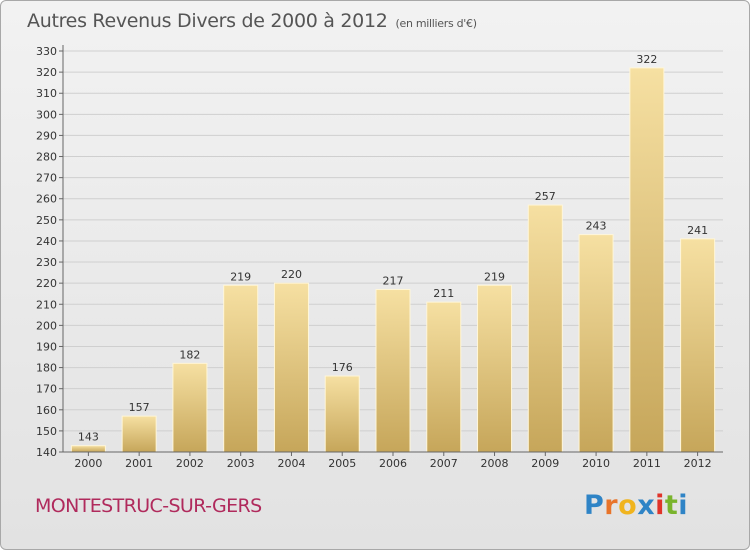  What do you see at coordinates (628, 505) in the screenshot?
I see `logo-letter: o` at bounding box center [628, 505].